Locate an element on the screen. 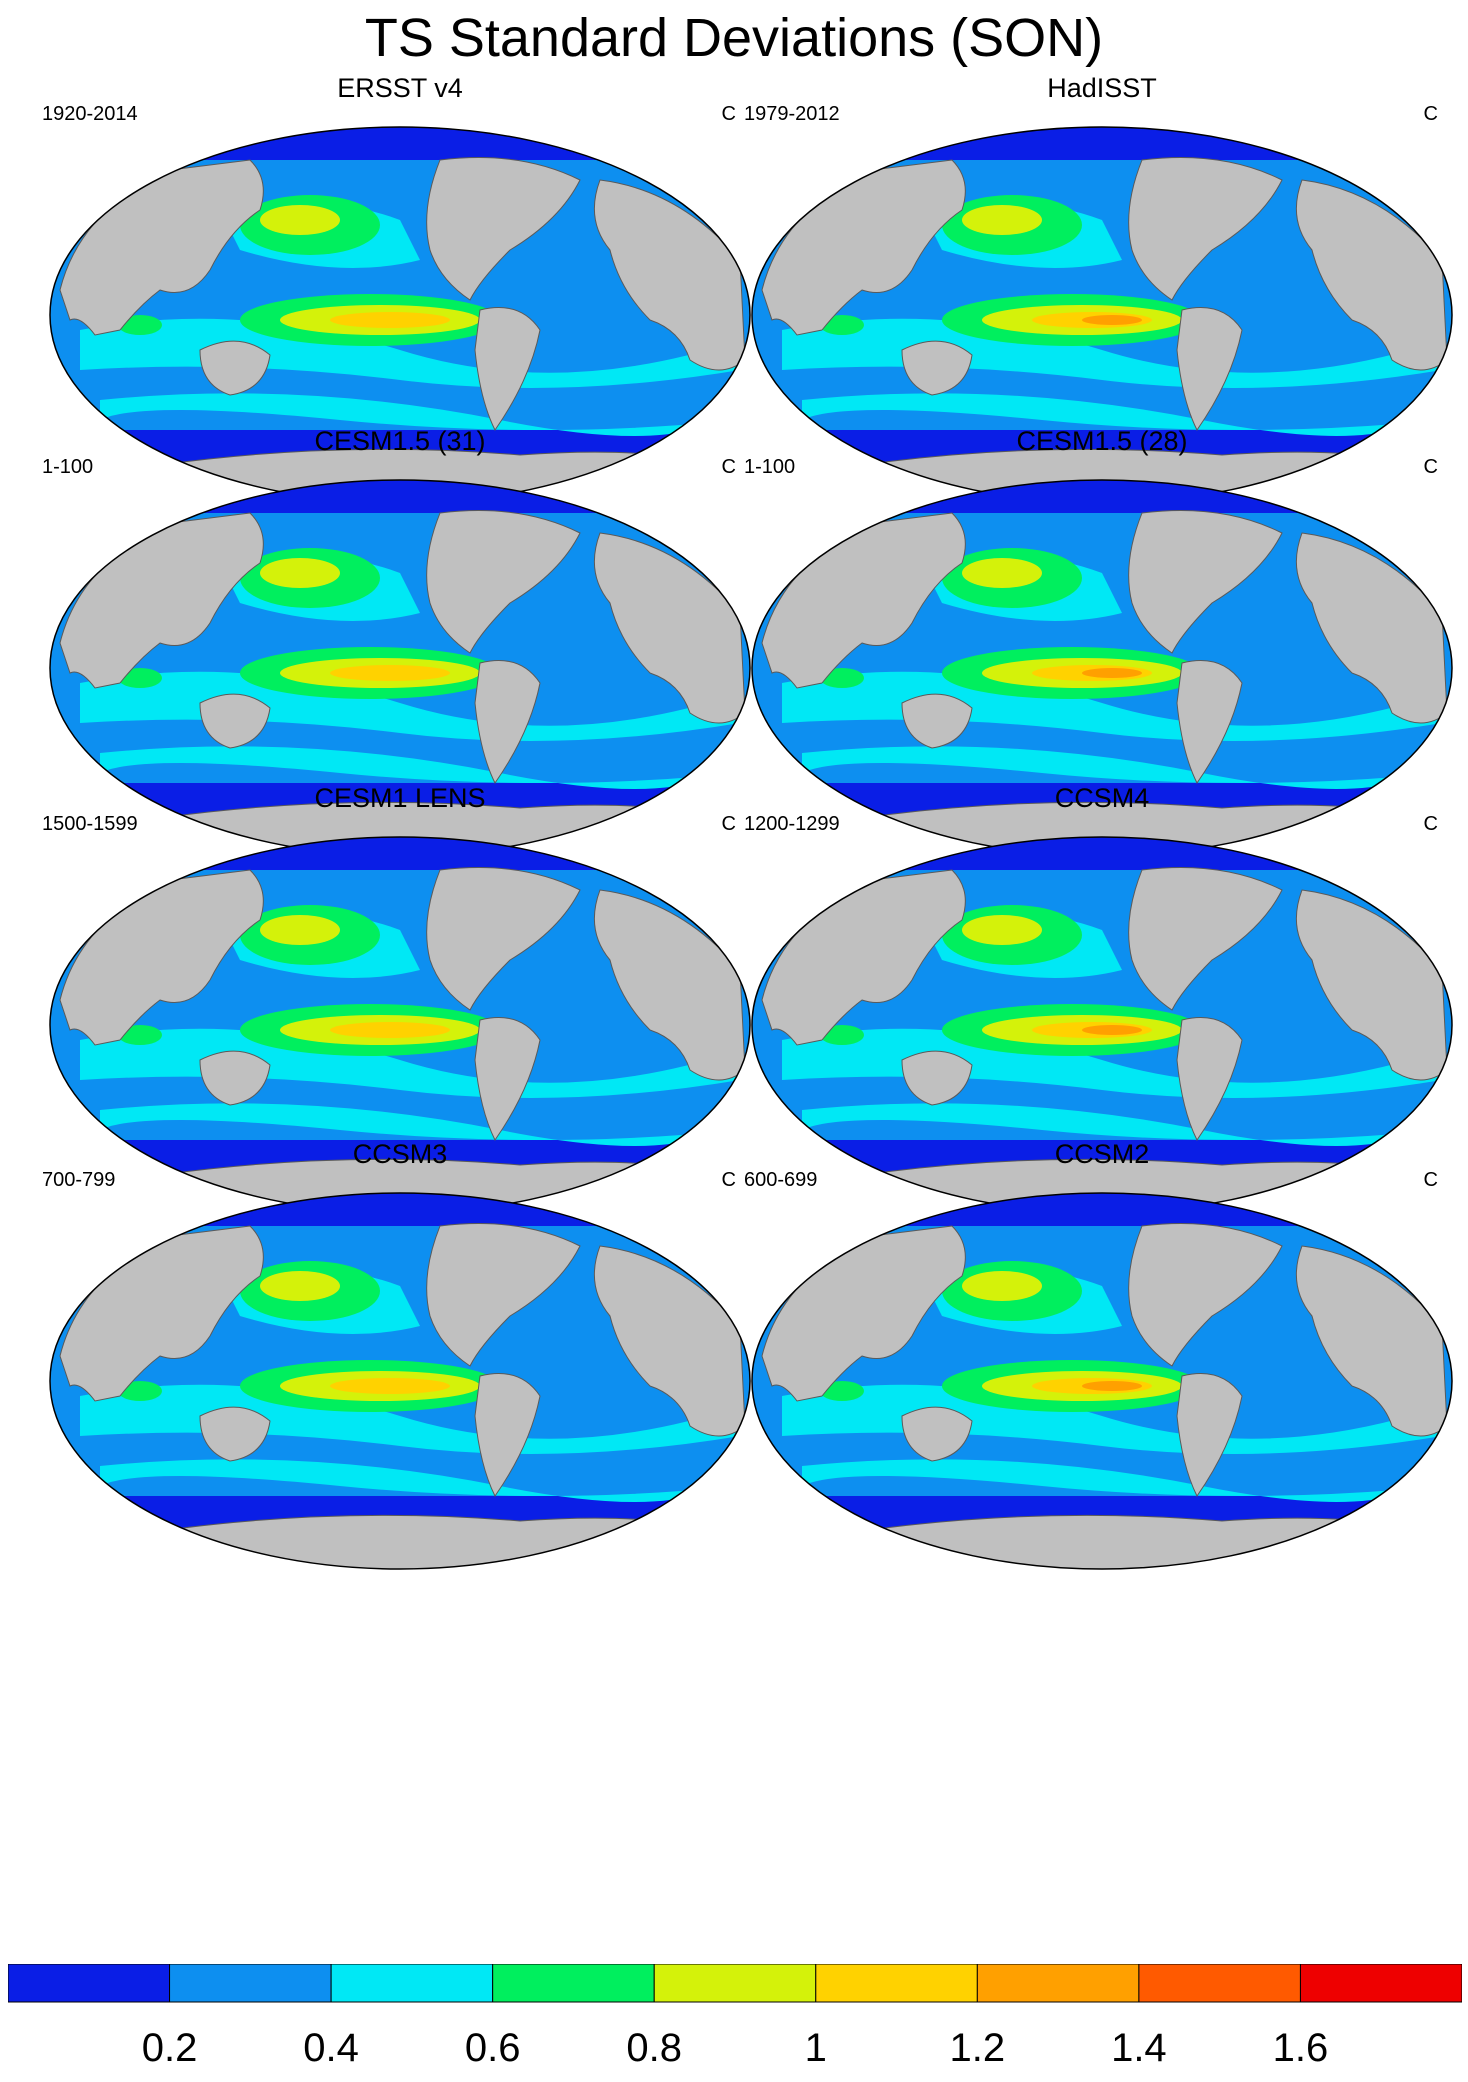 The width and height of the screenshot is (1468, 2082). colorbar-tick-label: 0.8 is located at coordinates (654, 2048).